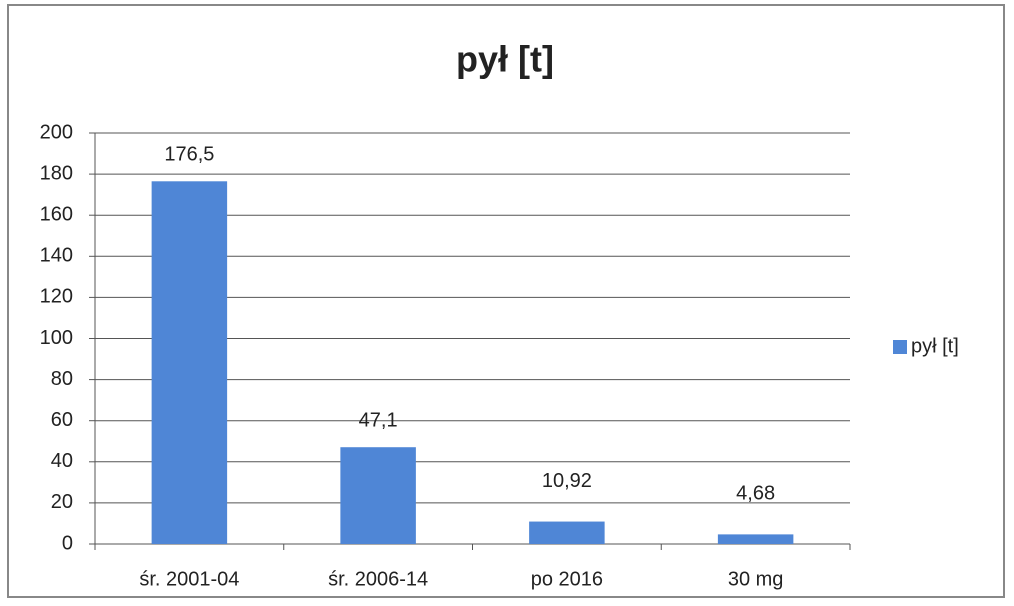  What do you see at coordinates (56, 214) in the screenshot?
I see `y-tick-label: 160` at bounding box center [56, 214].